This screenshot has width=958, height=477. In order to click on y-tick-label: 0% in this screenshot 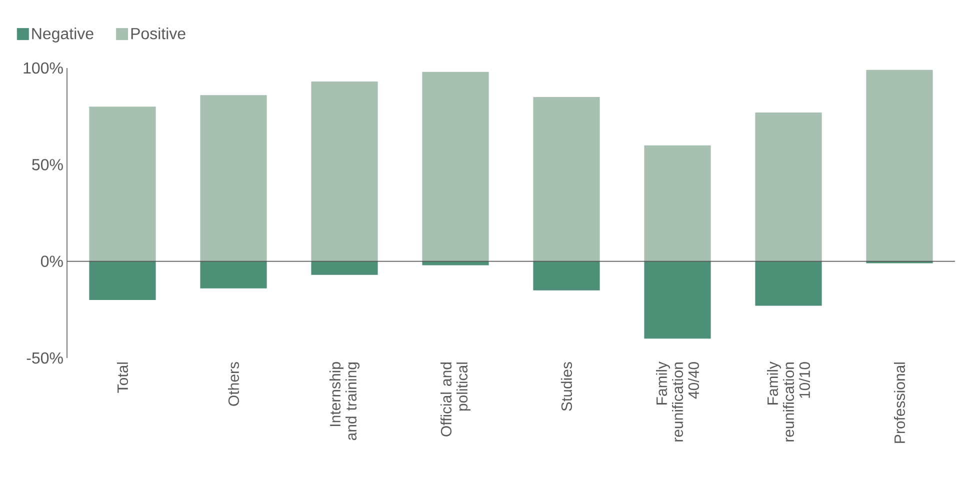, I will do `click(51, 261)`.